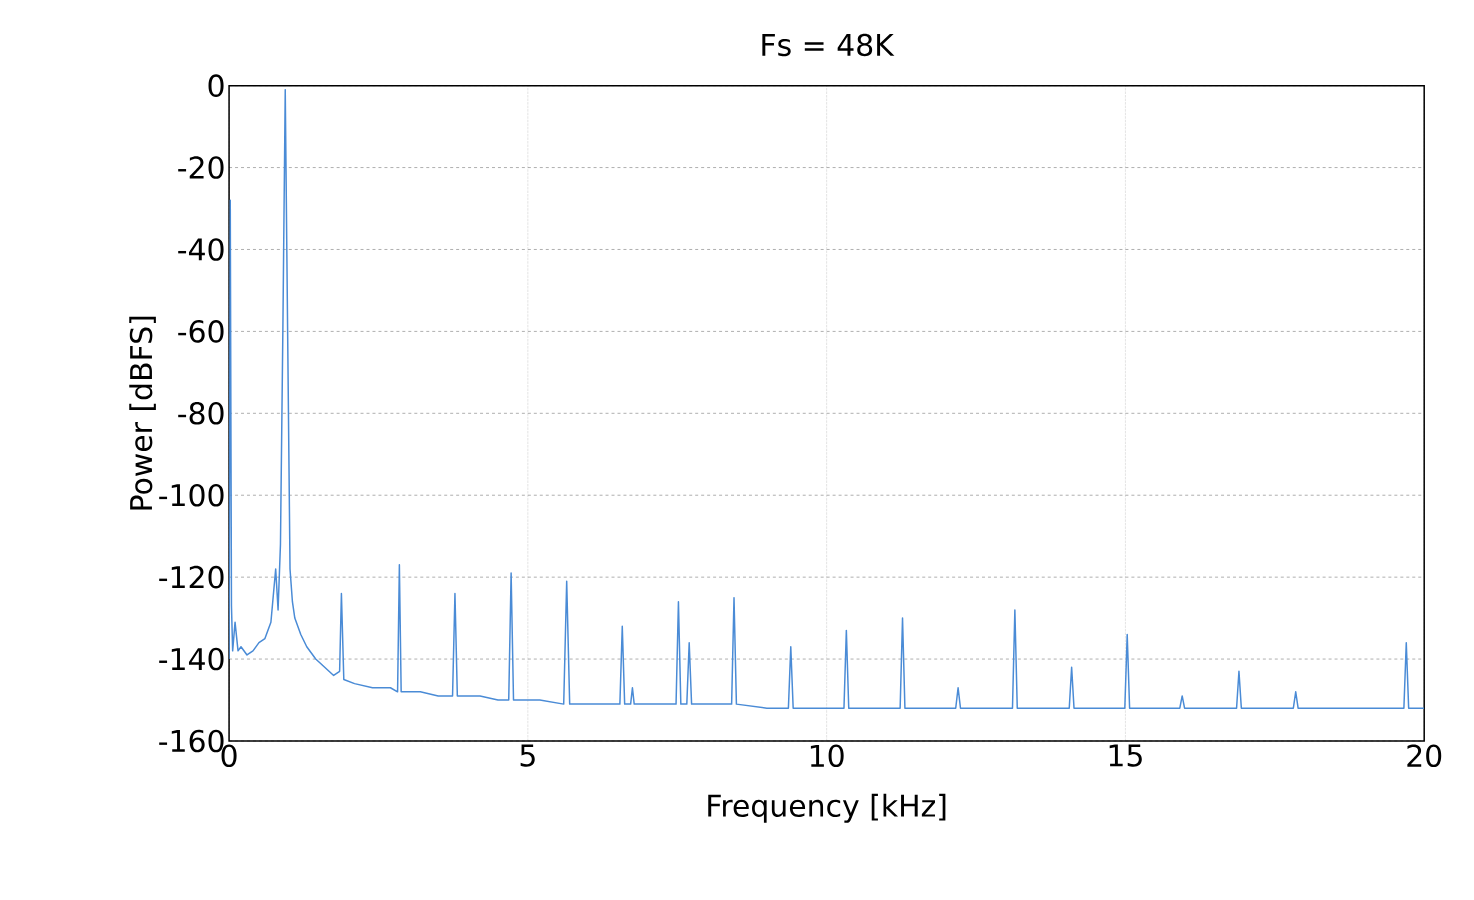 Image resolution: width=1474 pixels, height=900 pixels. I want to click on y-tick-label: -60, so click(201, 331).